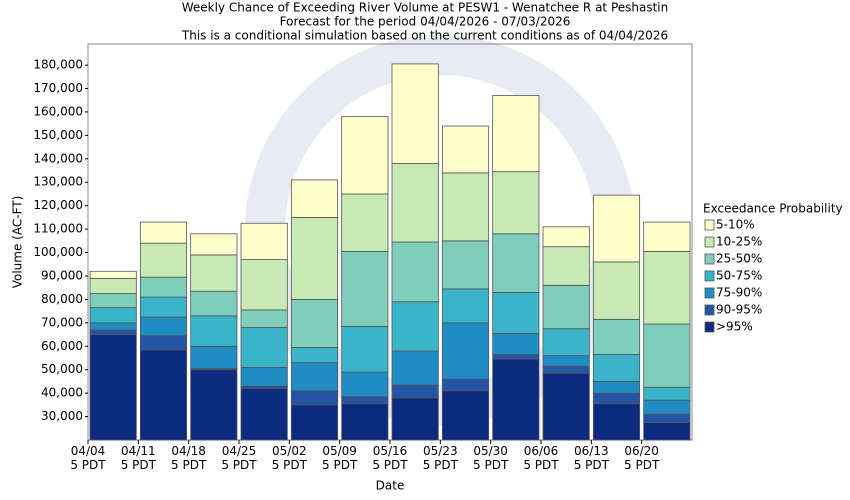  Describe the element at coordinates (58, 182) in the screenshot. I see `y-tick-label: 130,000` at that location.